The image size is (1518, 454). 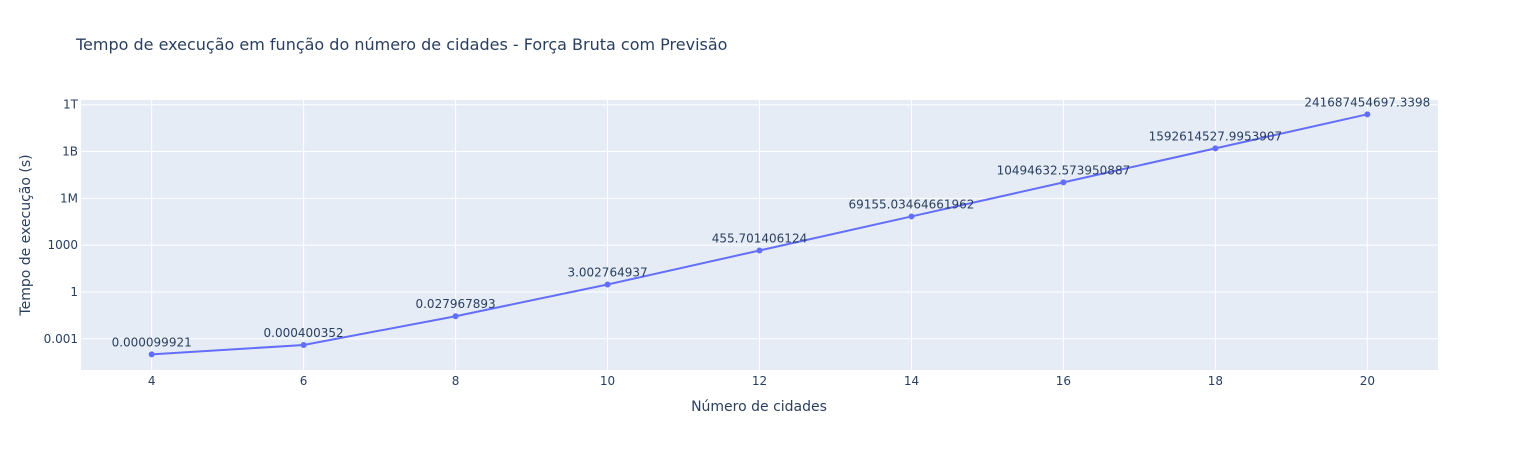 I want to click on y-tick-label: 1000, so click(x=62, y=245).